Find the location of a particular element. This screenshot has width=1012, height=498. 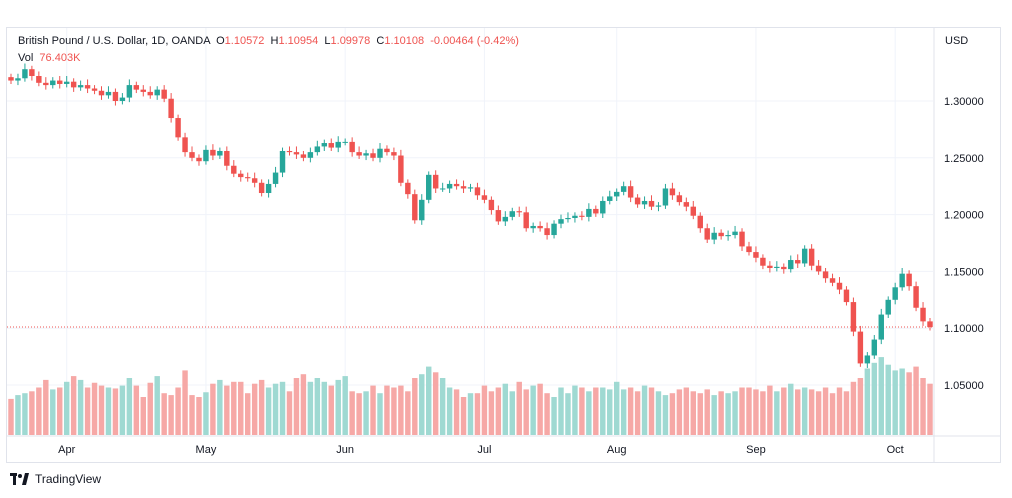

brand-label: TradingView is located at coordinates (68, 479).